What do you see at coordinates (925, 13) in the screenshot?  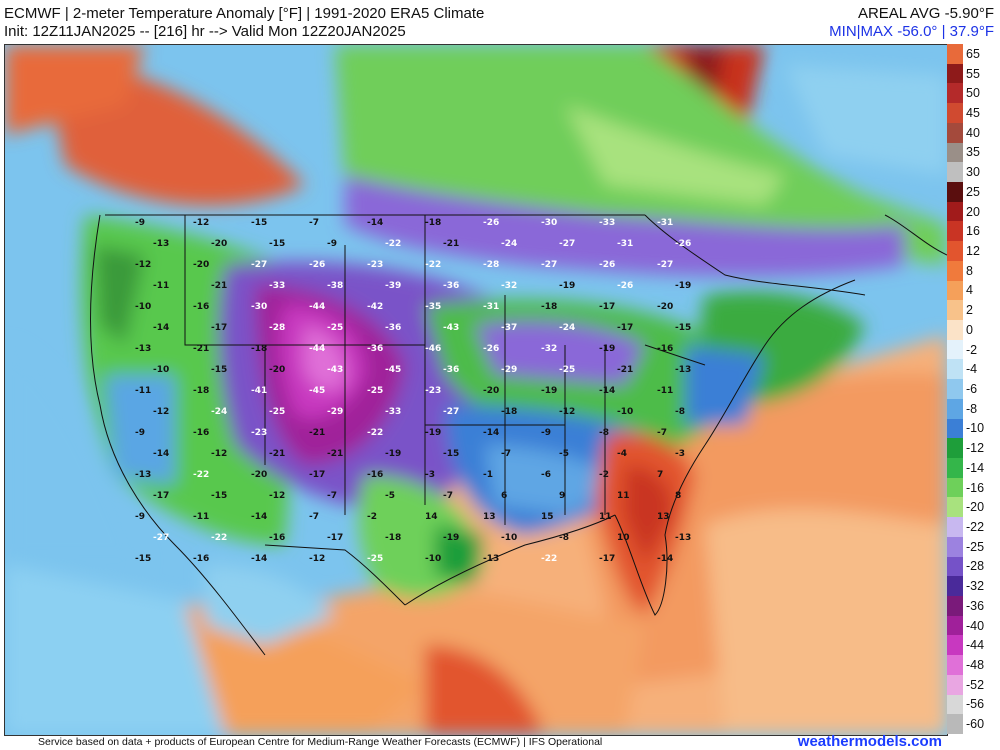 I see `areal-average: AREAL AVG -5.90°F` at bounding box center [925, 13].